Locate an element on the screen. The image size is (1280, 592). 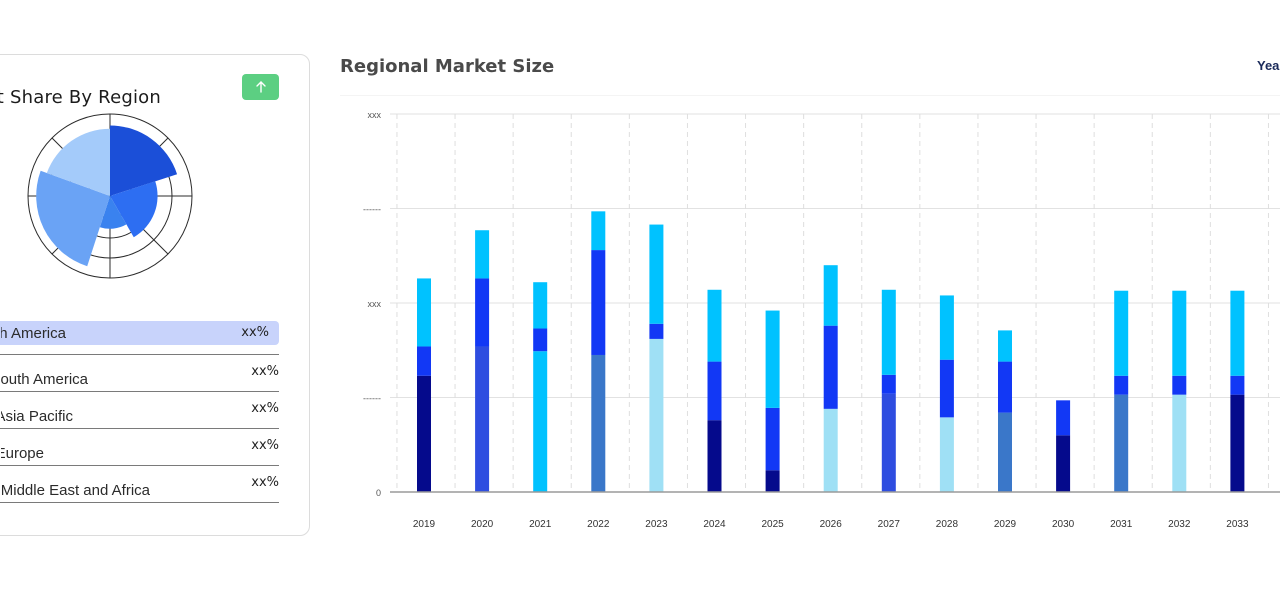
region-name-clip: North America is located at coordinates (33, 334).